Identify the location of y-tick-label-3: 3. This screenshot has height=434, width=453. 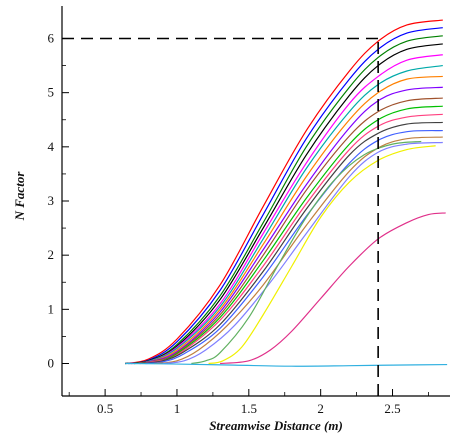
(51, 200).